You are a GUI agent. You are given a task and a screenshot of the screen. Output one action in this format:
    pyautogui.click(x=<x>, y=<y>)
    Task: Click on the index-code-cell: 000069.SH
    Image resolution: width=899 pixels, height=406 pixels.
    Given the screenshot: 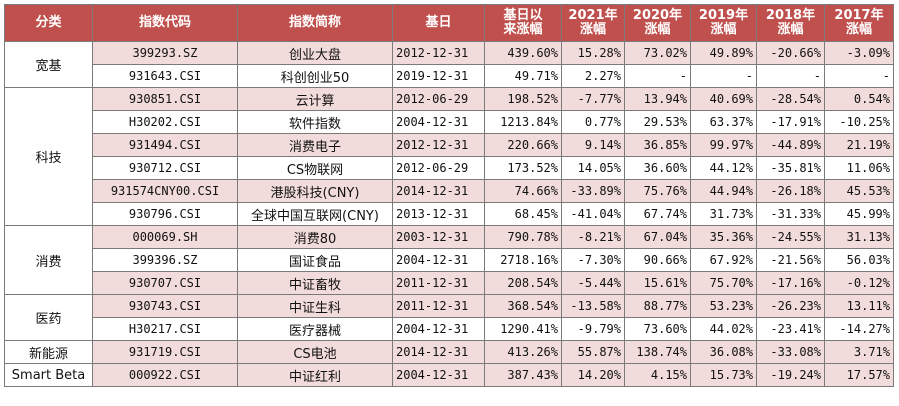 What is the action you would take?
    pyautogui.click(x=165, y=237)
    